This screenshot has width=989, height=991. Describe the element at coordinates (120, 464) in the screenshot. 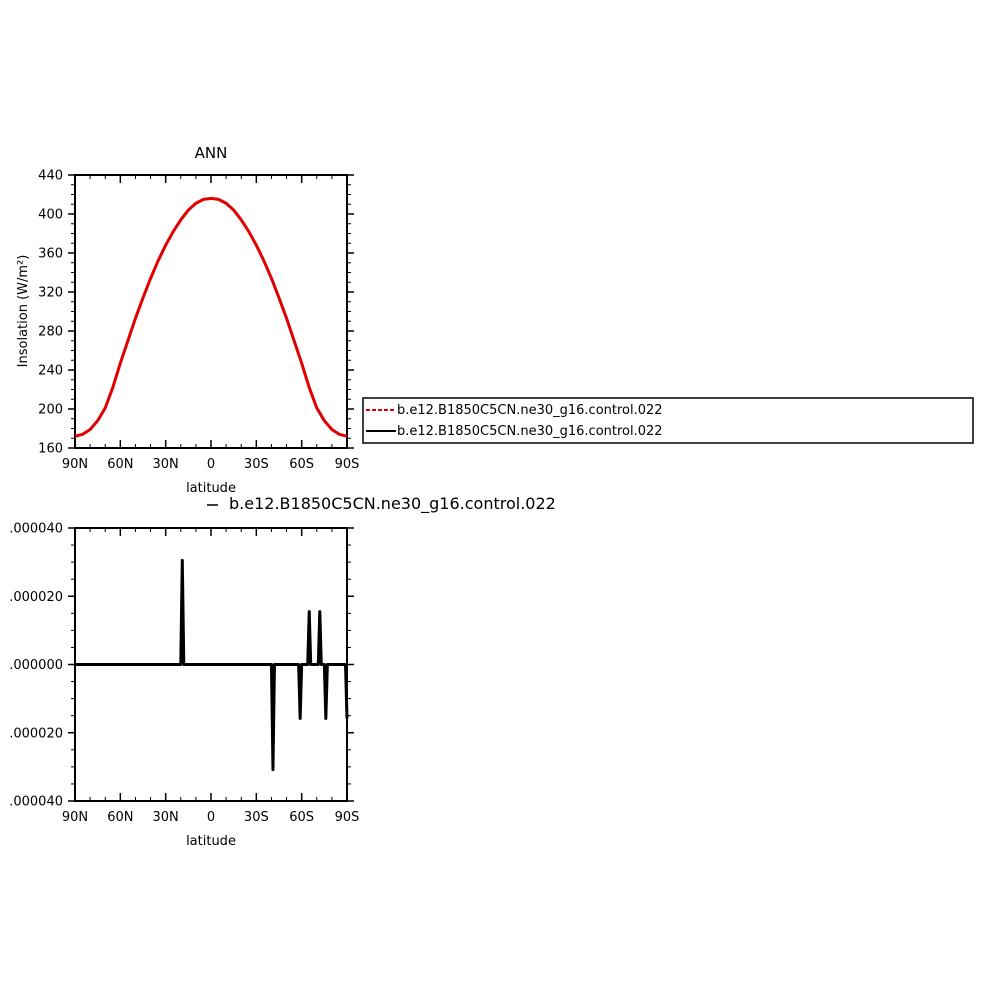

I see `insolation-x-tick-label: 60N` at that location.